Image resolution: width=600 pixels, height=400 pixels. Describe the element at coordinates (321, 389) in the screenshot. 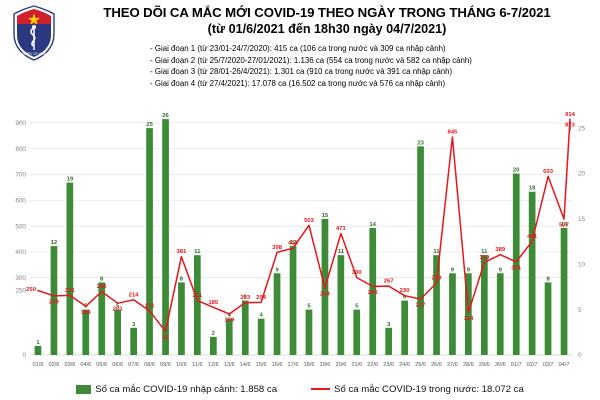

I see `legend-line-swatch-icon` at that location.